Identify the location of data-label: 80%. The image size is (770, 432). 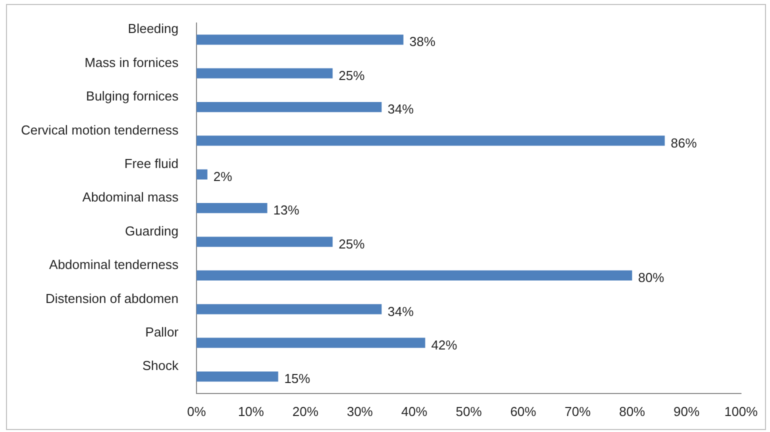
(651, 278).